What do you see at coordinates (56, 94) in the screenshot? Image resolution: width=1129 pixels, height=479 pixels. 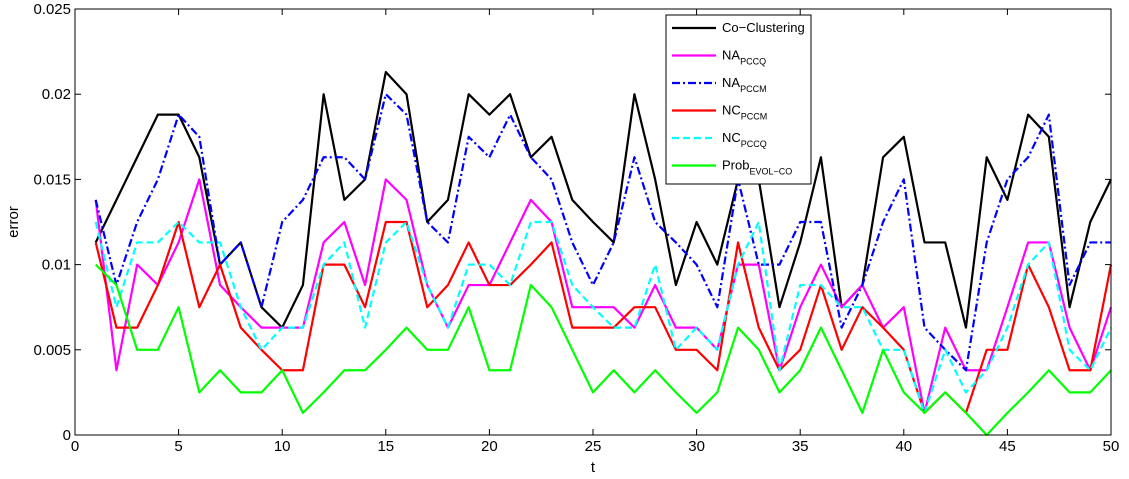 I see `y-tick-label: 0.02` at bounding box center [56, 94].